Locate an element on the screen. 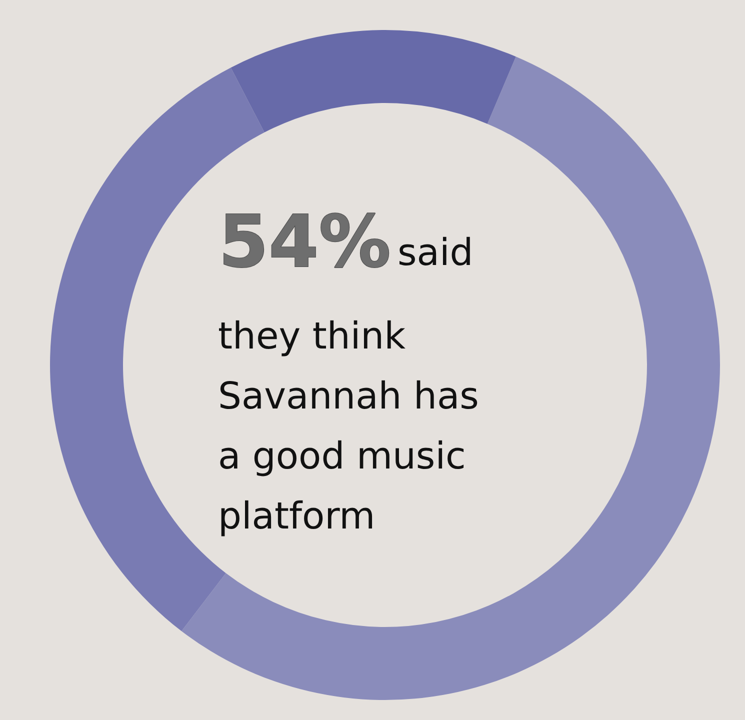 This screenshot has height=720, width=745. text: said is located at coordinates (436, 252).